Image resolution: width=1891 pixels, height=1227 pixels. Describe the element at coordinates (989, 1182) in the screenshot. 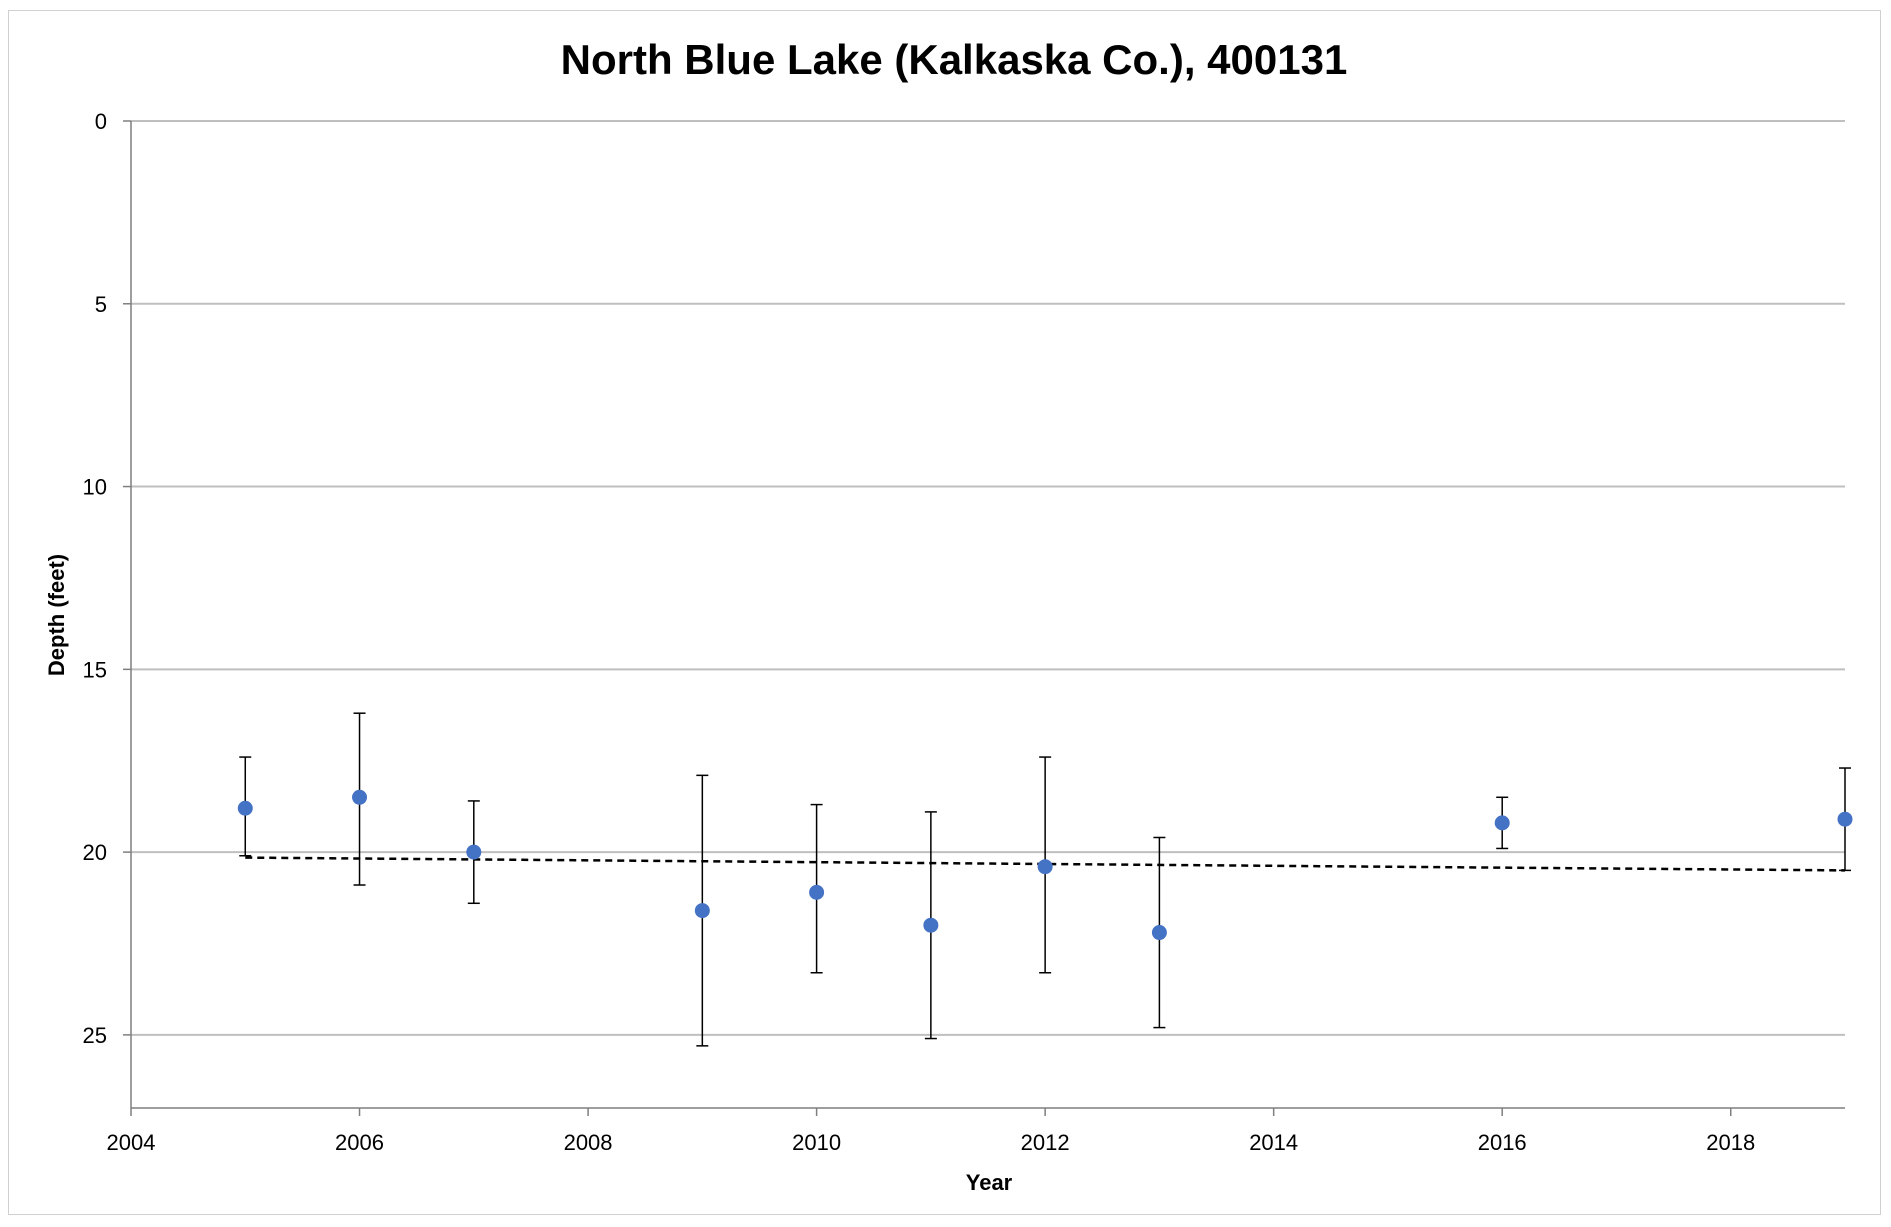

I see `x-axis-label: Year` at that location.